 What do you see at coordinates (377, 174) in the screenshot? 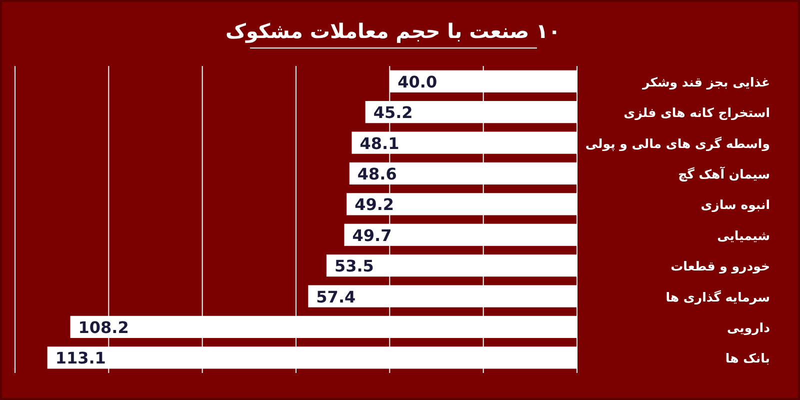
I see `data-label: 48.6` at bounding box center [377, 174].